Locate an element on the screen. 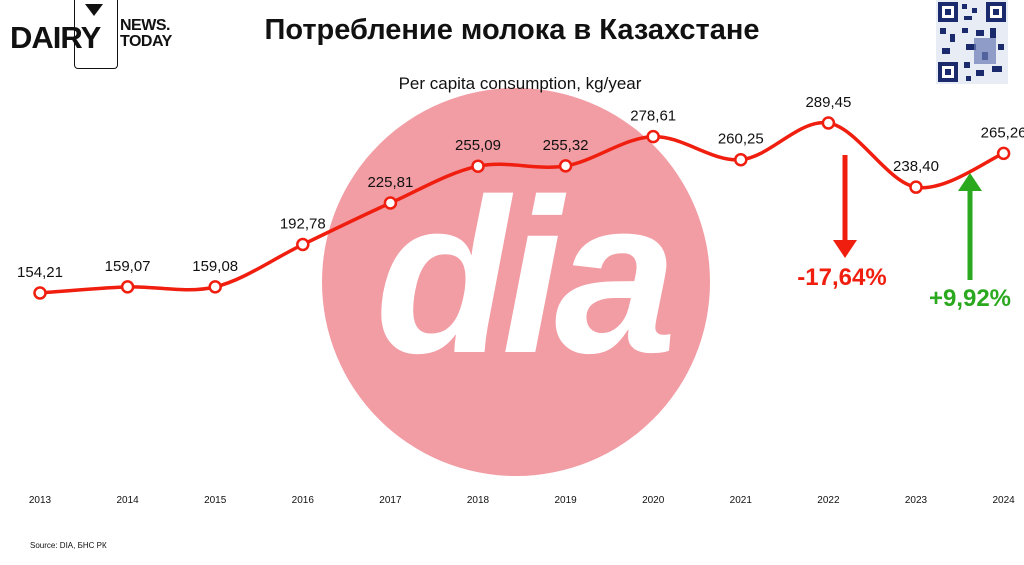 Image resolution: width=1024 pixels, height=565 pixels. data-label-2013: 154,21 is located at coordinates (40, 272).